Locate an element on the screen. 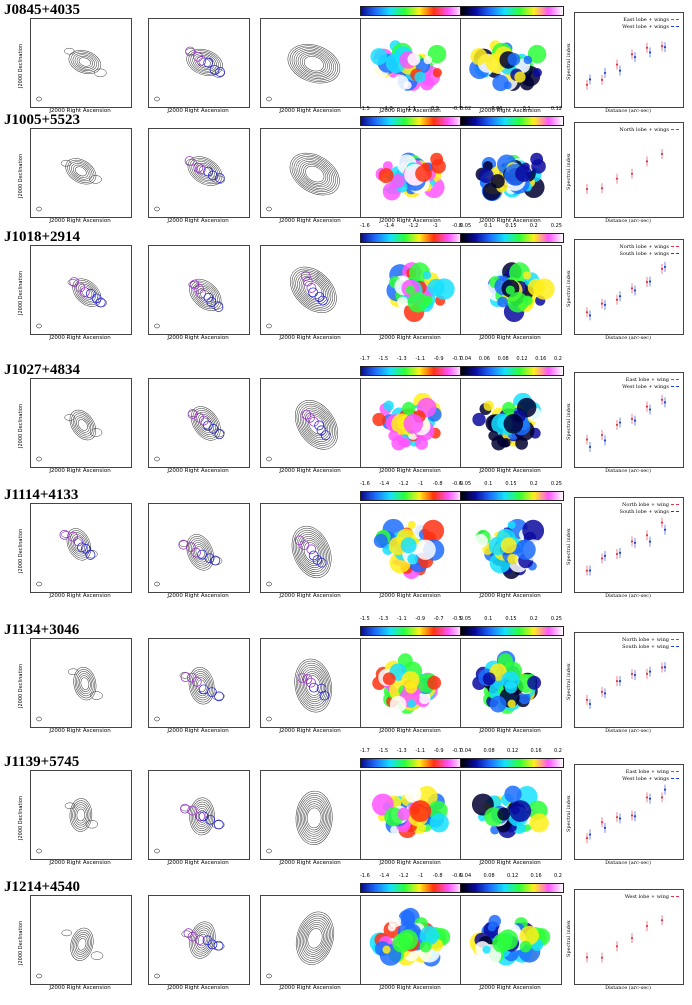  colorbar-tick-label: -0.8 is located at coordinates (437, 876).